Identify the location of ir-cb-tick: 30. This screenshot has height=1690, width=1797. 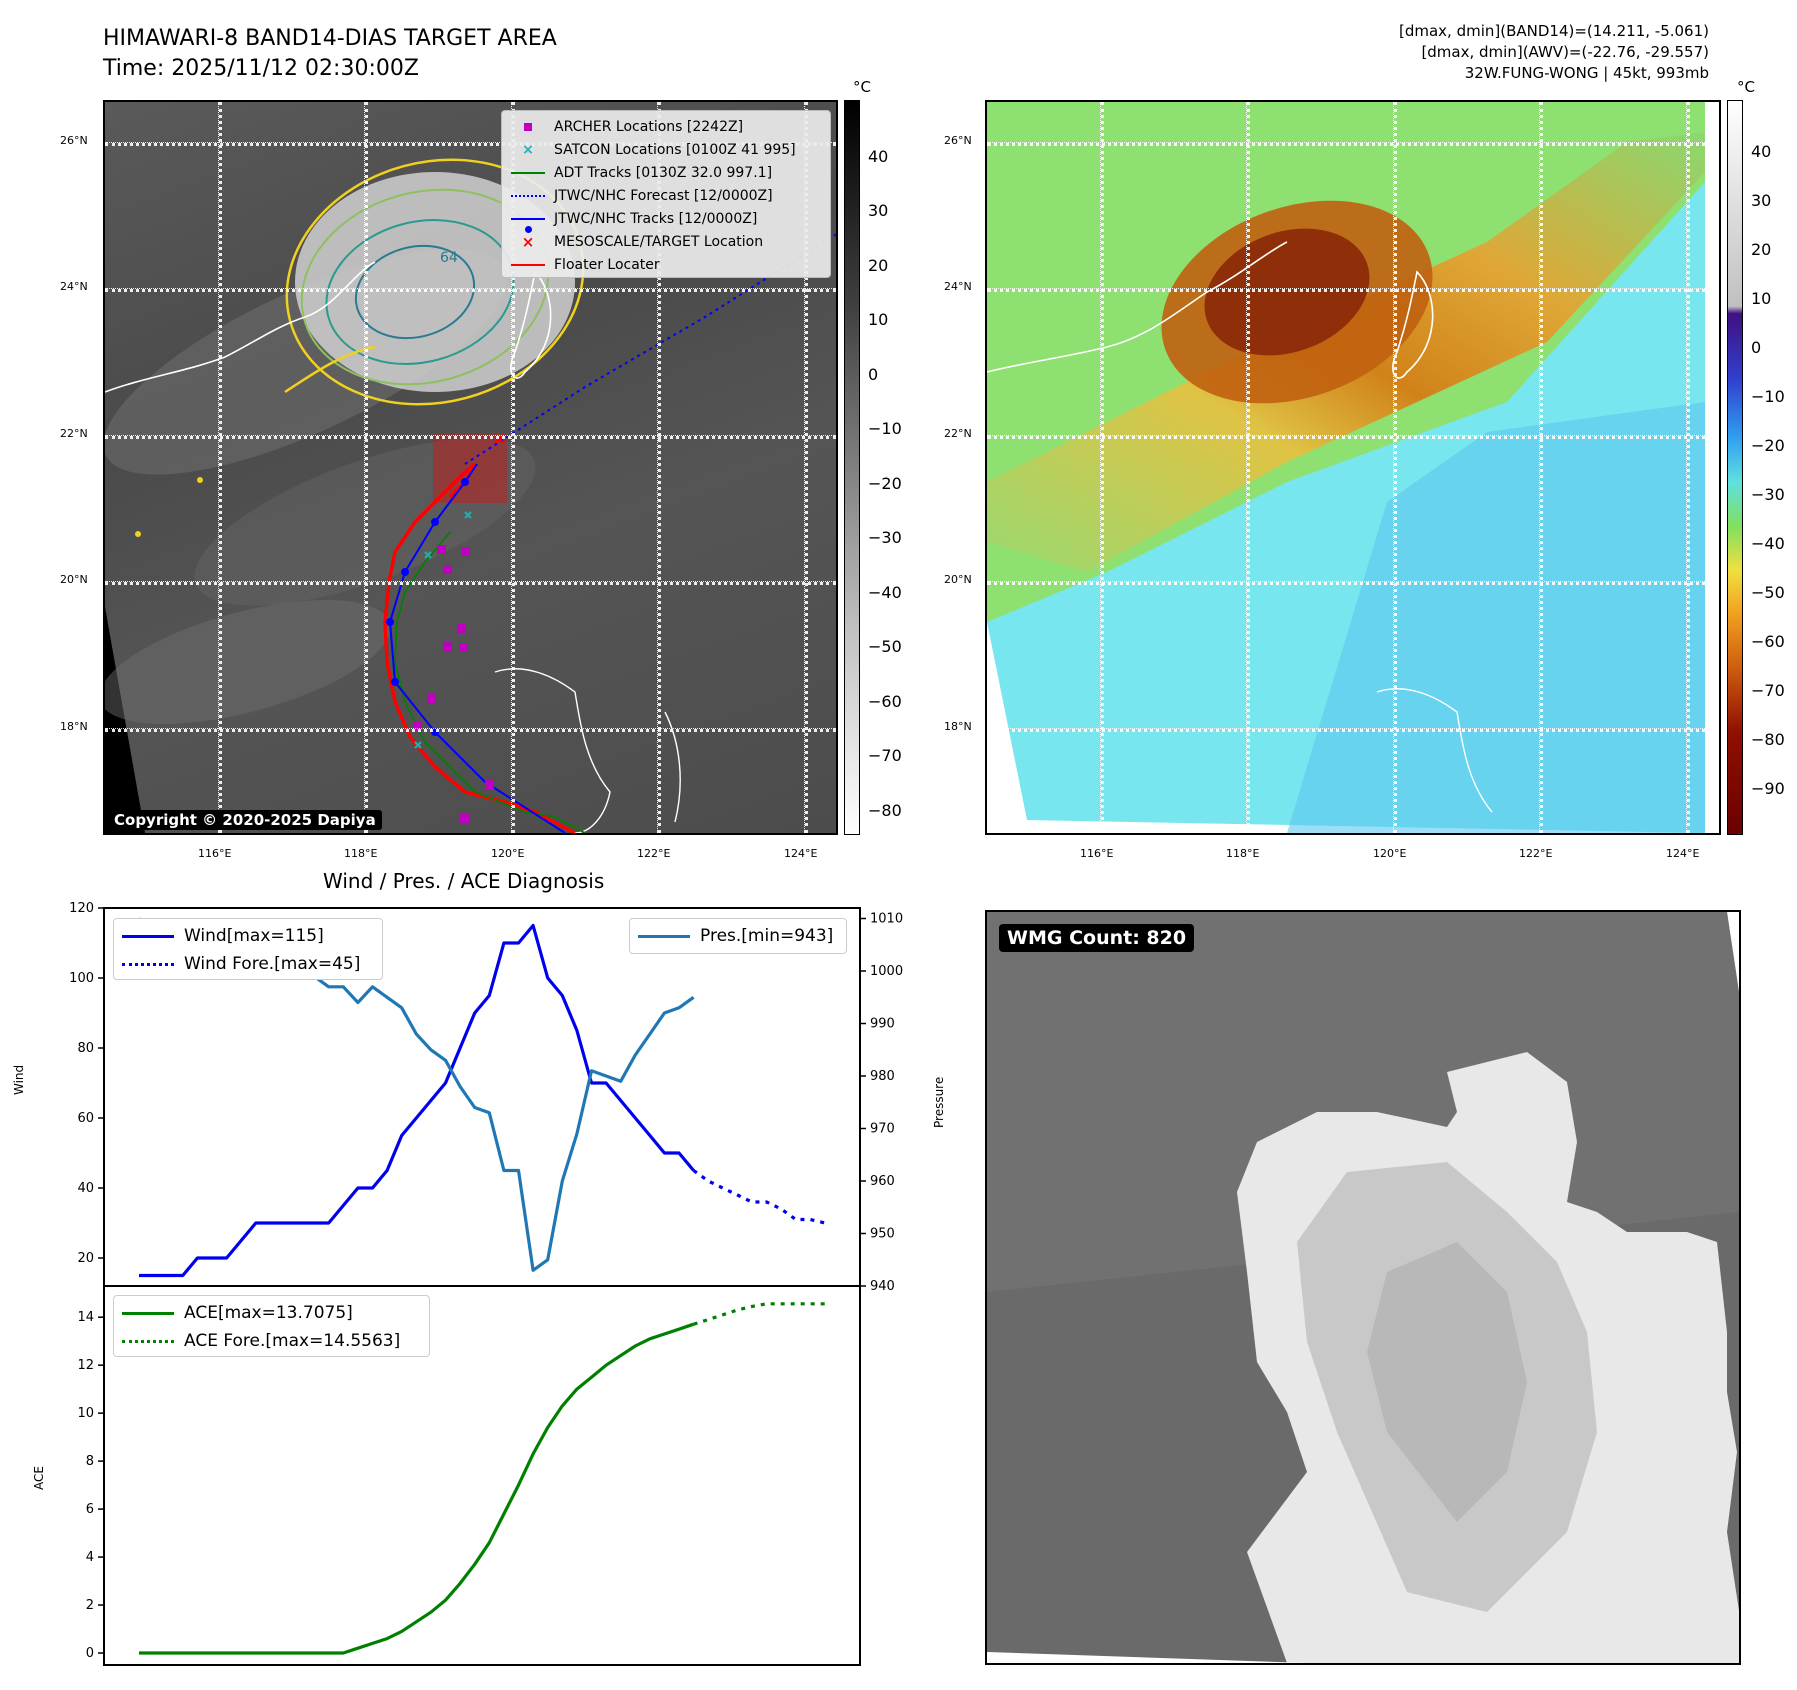
(878, 210).